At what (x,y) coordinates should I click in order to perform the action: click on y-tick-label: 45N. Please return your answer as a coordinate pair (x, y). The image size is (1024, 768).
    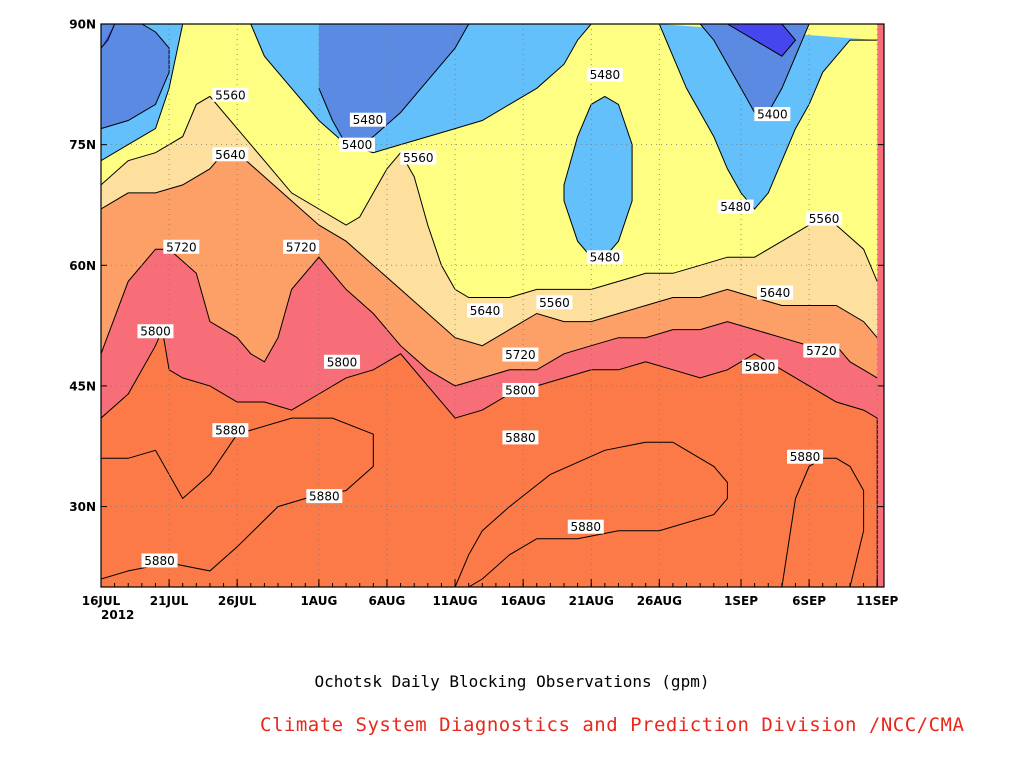
    Looking at the image, I should click on (82, 386).